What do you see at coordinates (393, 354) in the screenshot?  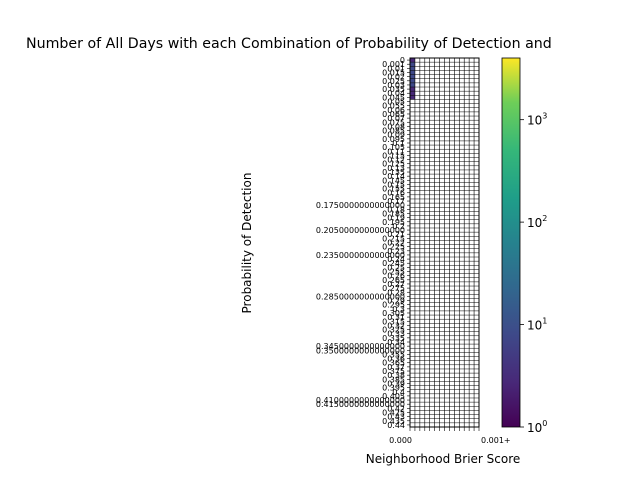 I see `y-tick-label: 0.355` at bounding box center [393, 354].